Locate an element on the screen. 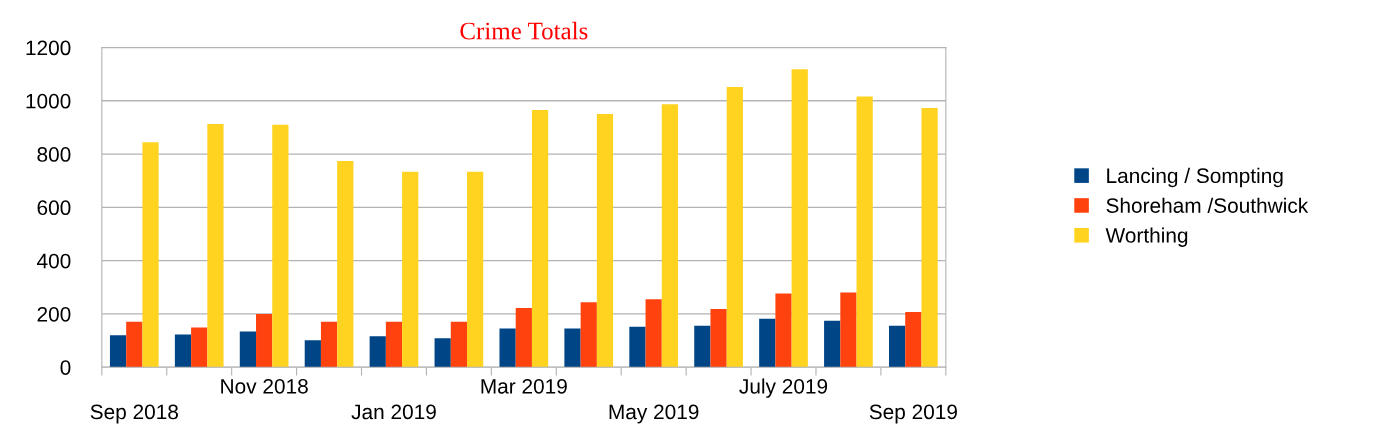  y-tick-label: 800 is located at coordinates (54, 154).